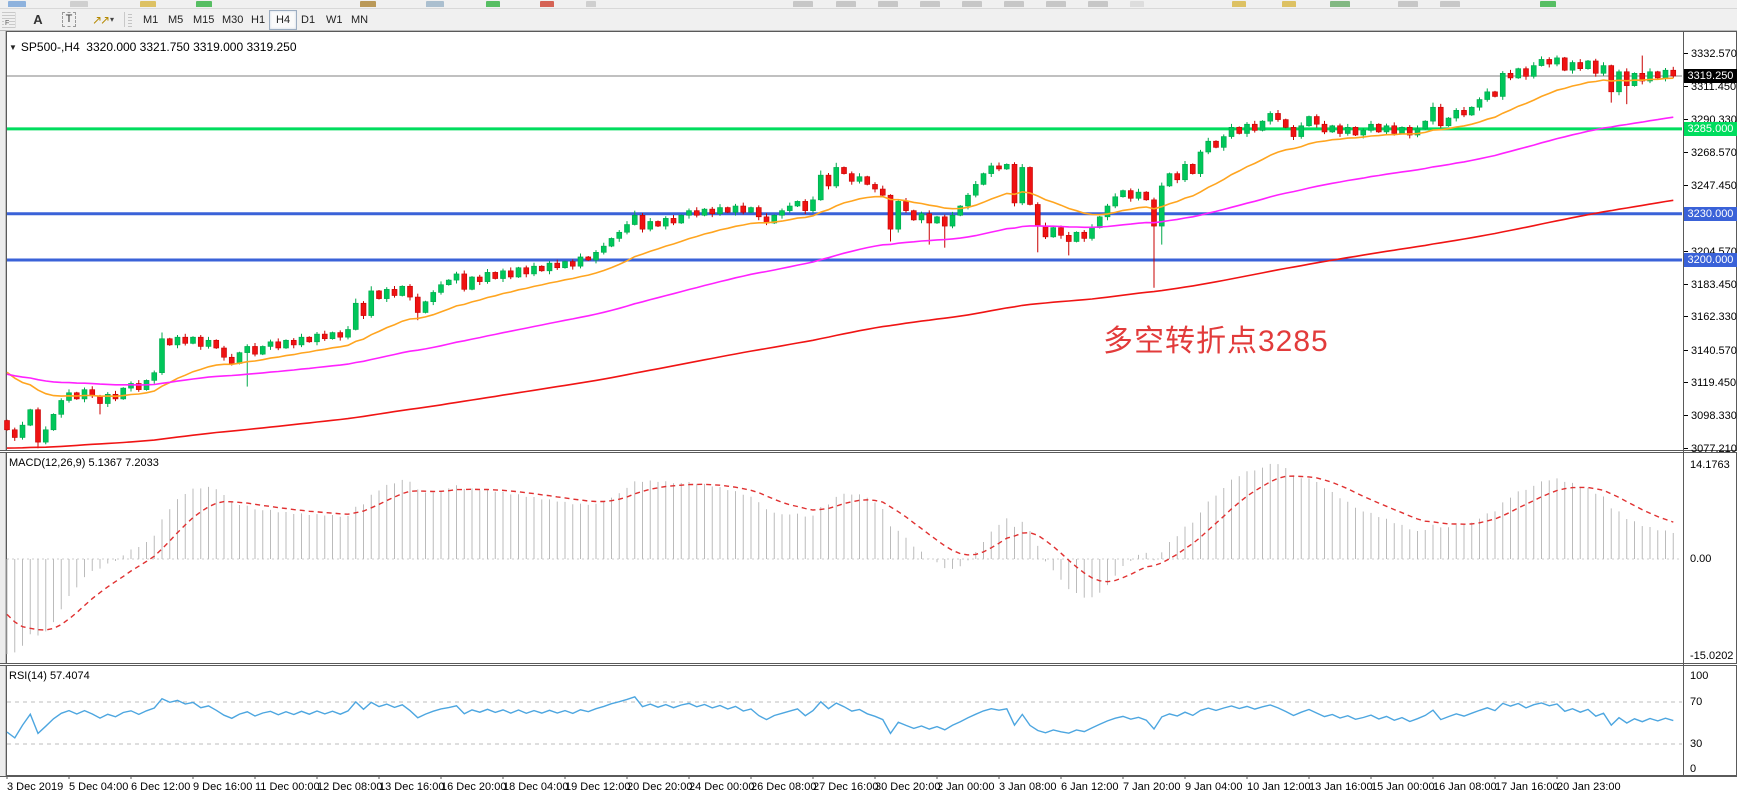 The height and width of the screenshot is (796, 1737). Describe the element at coordinates (474, 787) in the screenshot. I see `time-axis-label: 16 Dec 20:00` at that location.